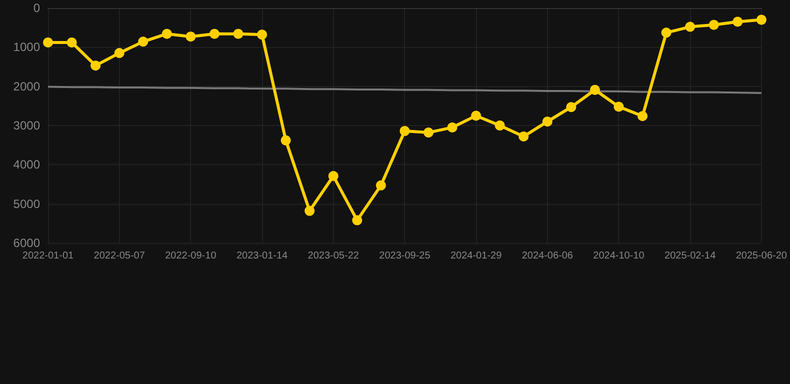 The image size is (790, 384). What do you see at coordinates (26, 47) in the screenshot?
I see `y-tick-label: 1000` at bounding box center [26, 47].